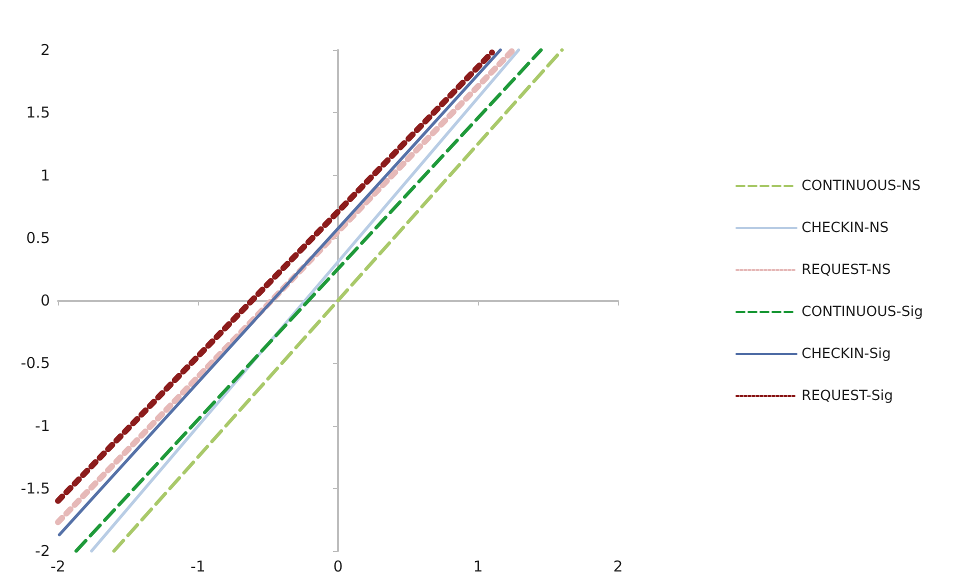 This screenshot has height=582, width=956. What do you see at coordinates (847, 396) in the screenshot?
I see `legend-label: REQUEST-Sig` at bounding box center [847, 396].